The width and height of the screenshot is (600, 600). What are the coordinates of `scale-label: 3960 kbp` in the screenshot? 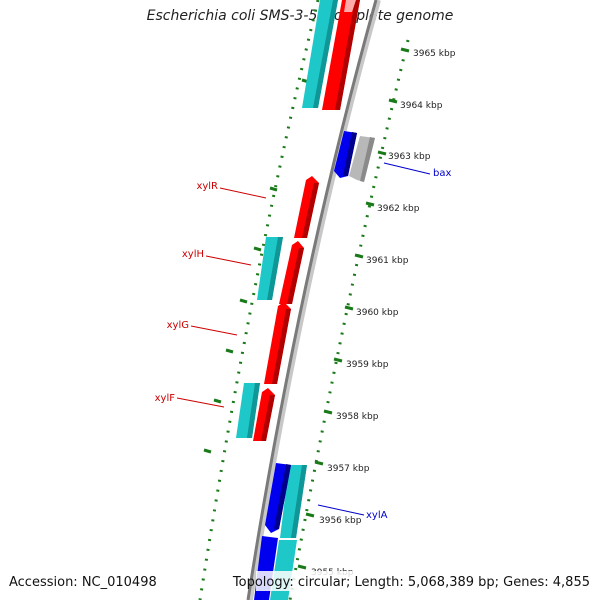 It's located at (377, 313).